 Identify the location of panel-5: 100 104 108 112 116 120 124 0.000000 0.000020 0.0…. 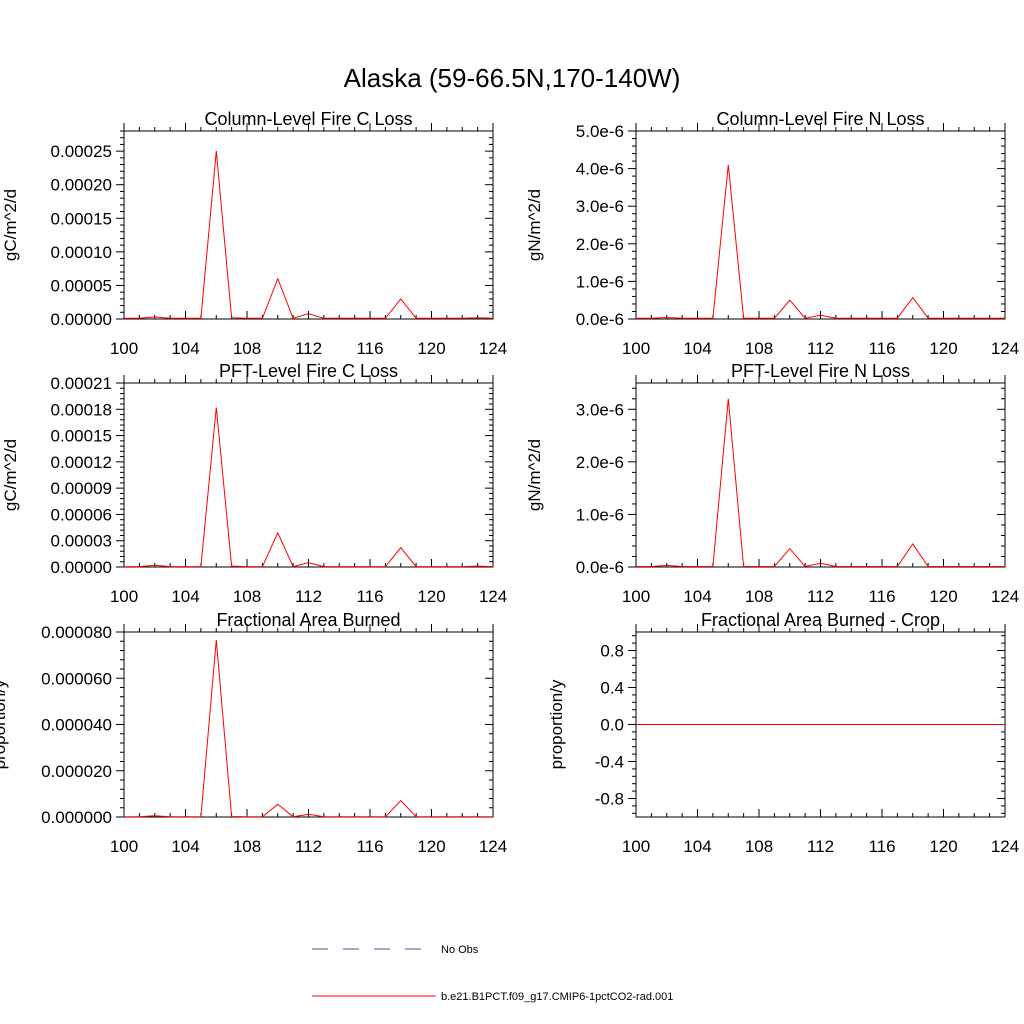
(253, 733).